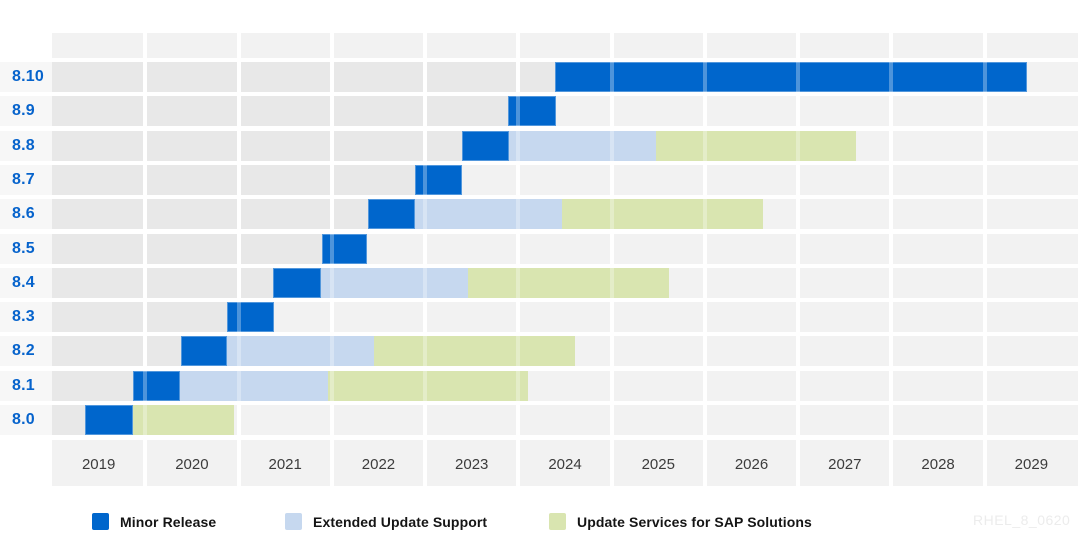 Image resolution: width=1078 pixels, height=551 pixels. Describe the element at coordinates (400, 521) in the screenshot. I see `legend-label: Extended Update Support` at that location.